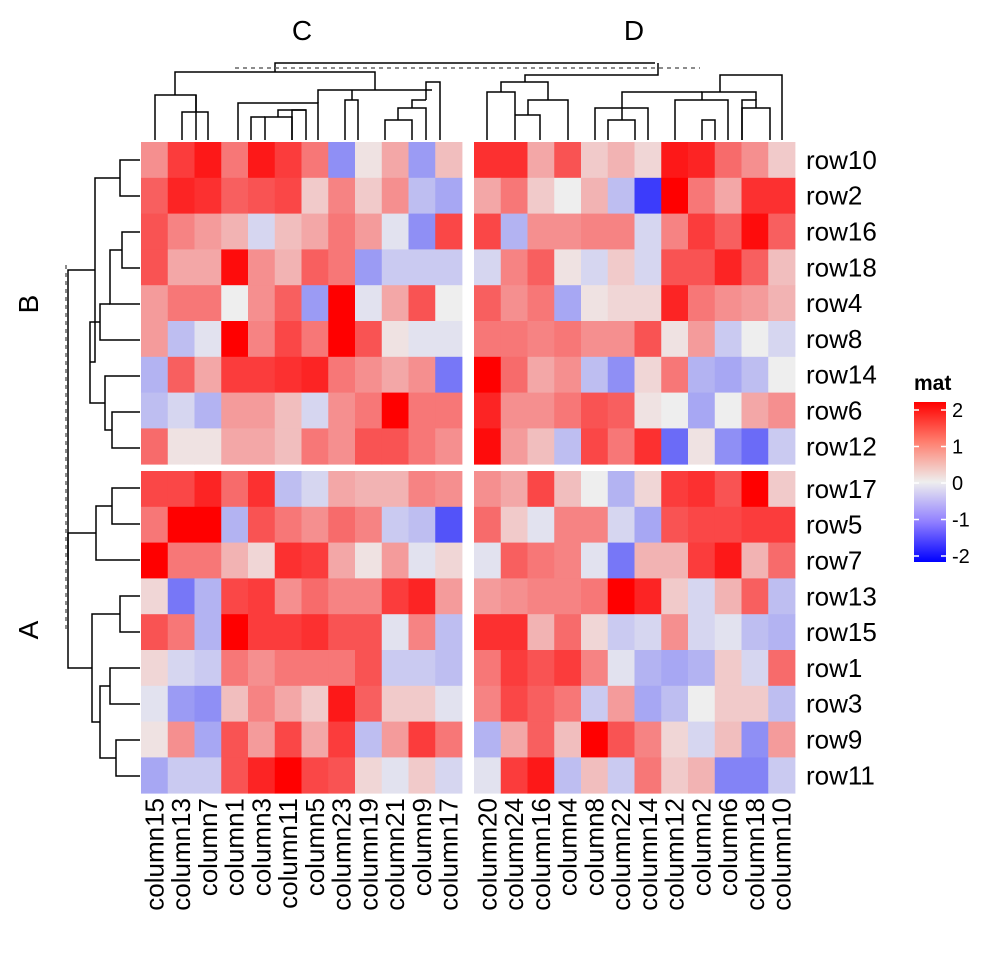  Describe the element at coordinates (841, 267) in the screenshot. I see `row-label-row18: row18` at that location.